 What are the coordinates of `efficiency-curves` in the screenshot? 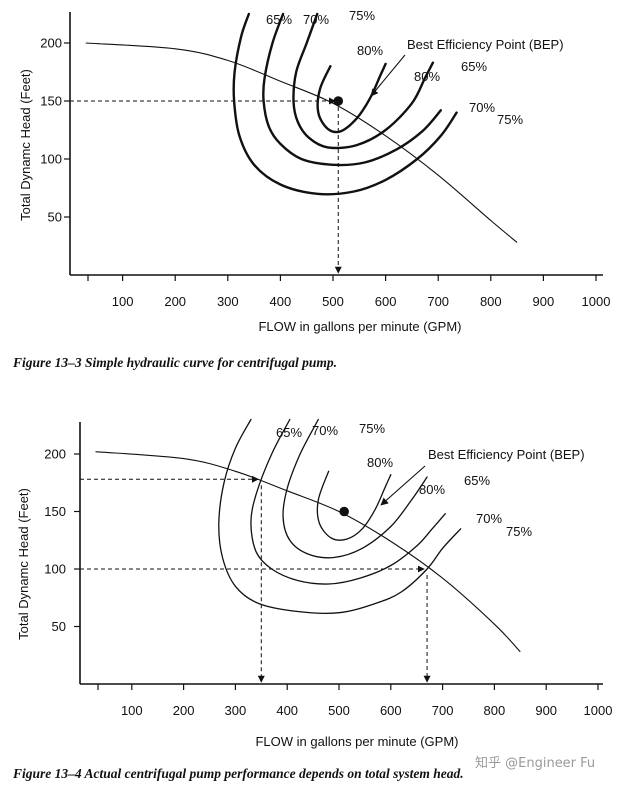 It's located at (340, 516).